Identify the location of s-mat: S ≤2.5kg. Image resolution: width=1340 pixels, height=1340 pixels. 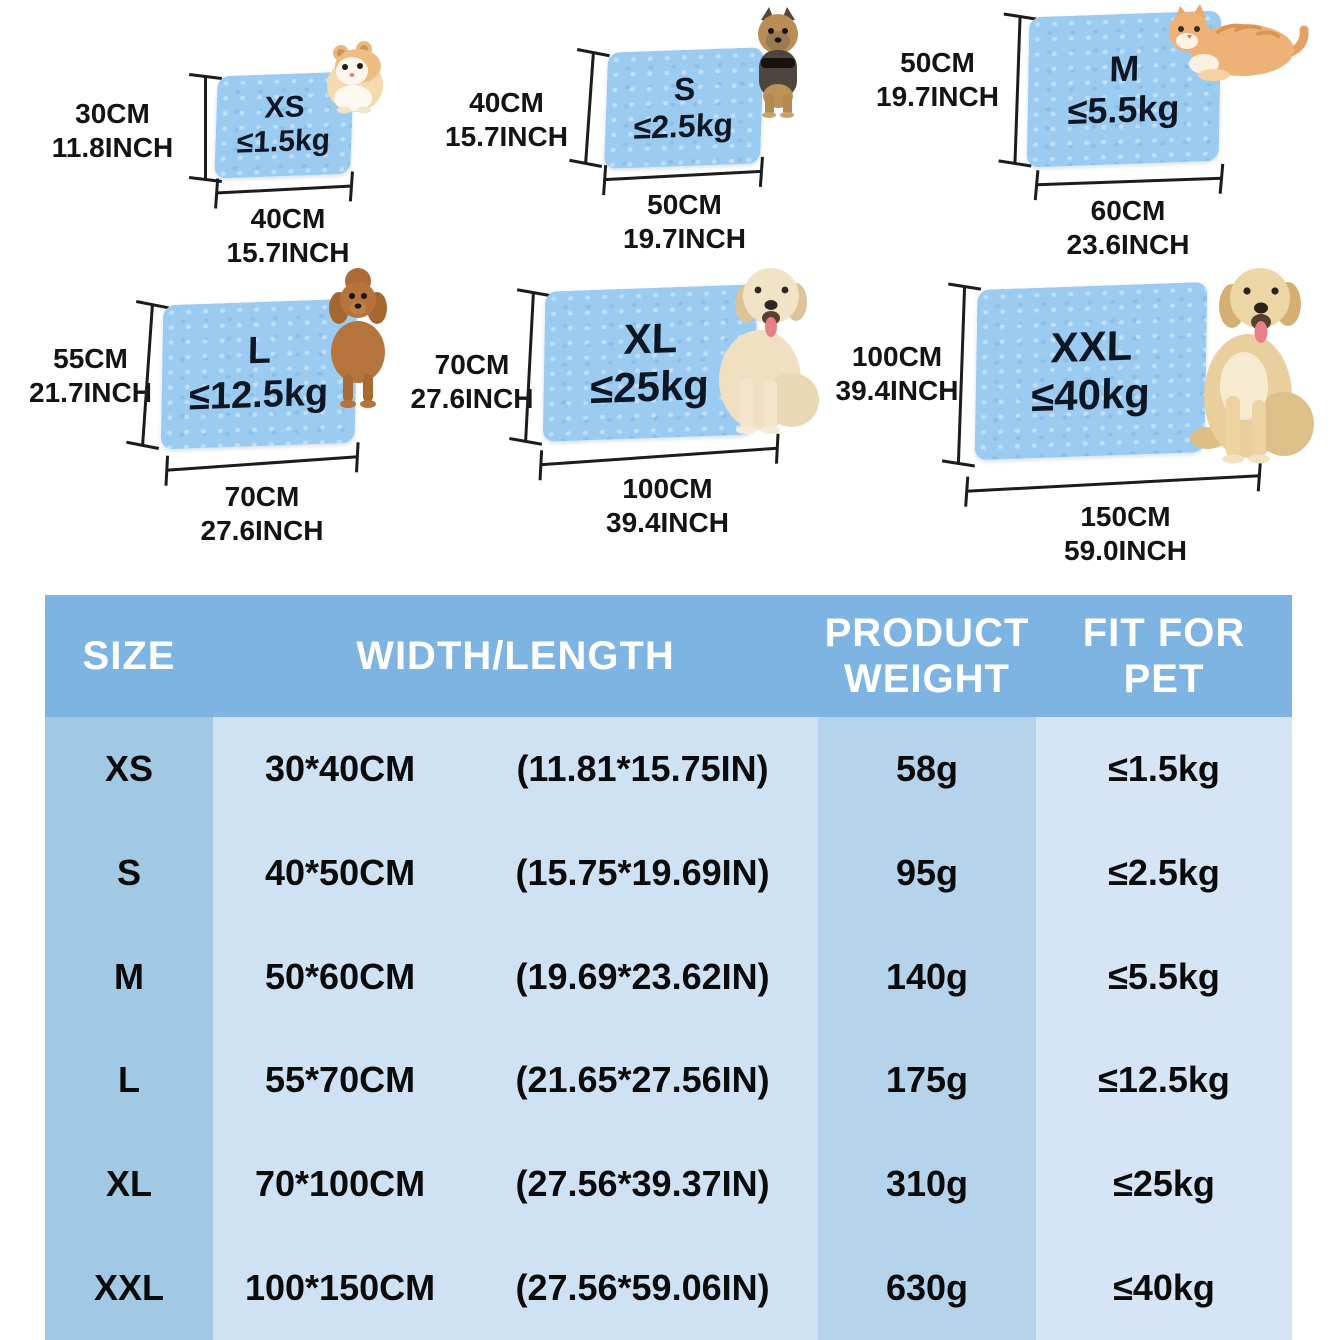
(684, 108).